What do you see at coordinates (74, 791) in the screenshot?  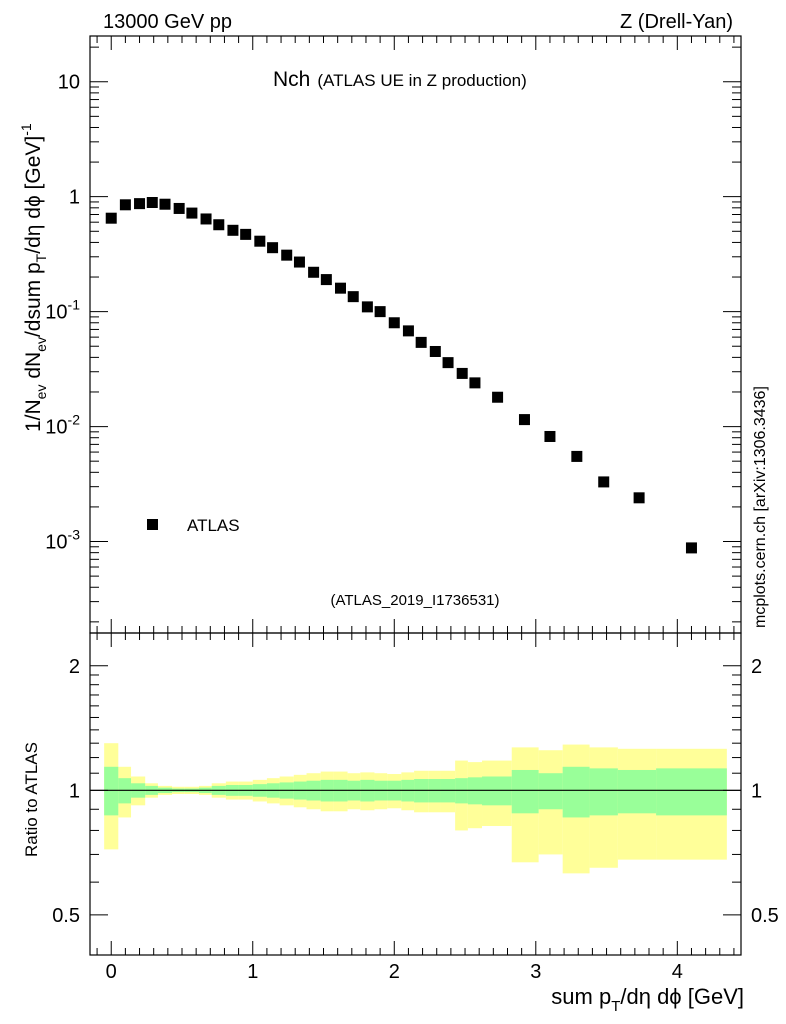 I see `ratio-y-tick-label-left: 1` at bounding box center [74, 791].